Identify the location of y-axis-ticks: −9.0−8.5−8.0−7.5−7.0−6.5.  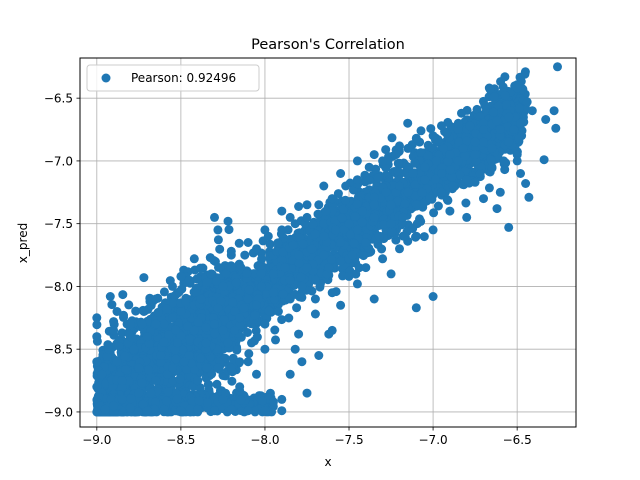
(62, 255).